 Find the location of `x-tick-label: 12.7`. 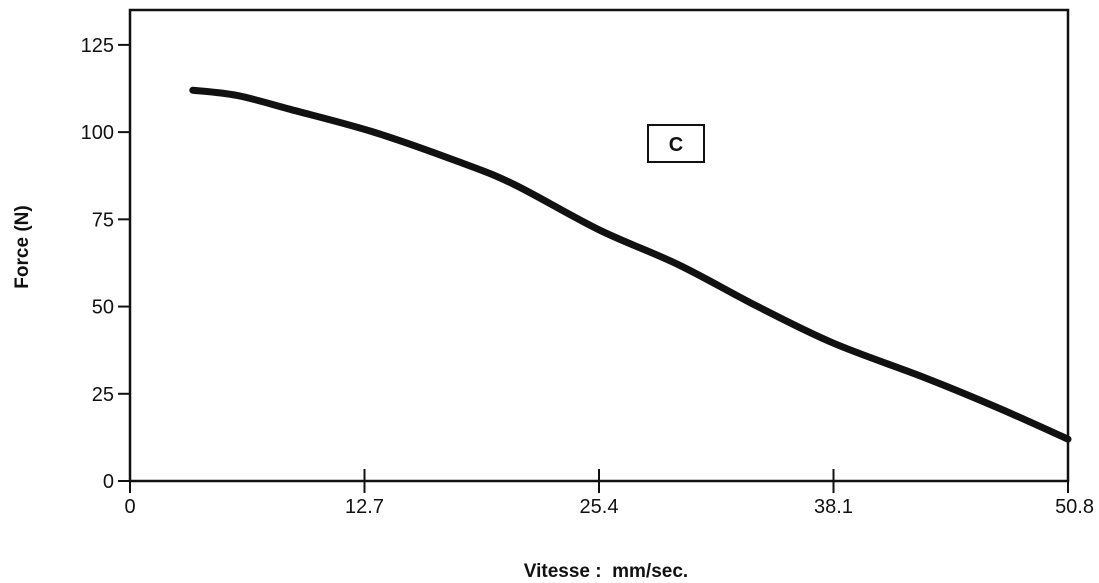

x-tick-label: 12.7 is located at coordinates (364, 507).